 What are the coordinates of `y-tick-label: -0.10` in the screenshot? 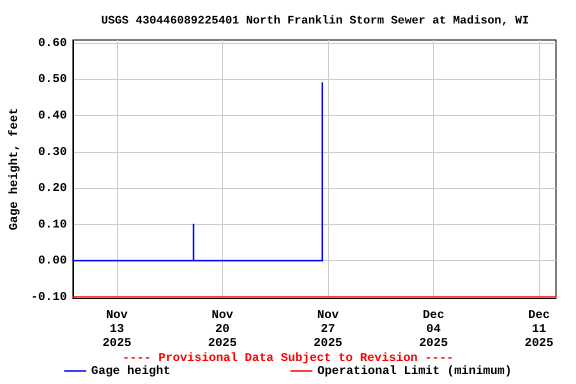 It's located at (48, 297).